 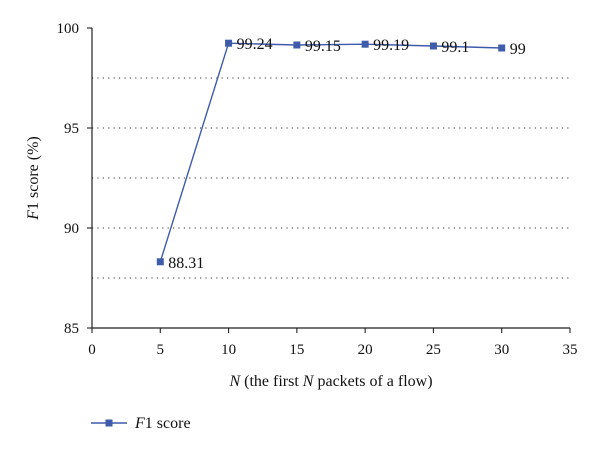 I want to click on y-axis-title-text: 1 score (%), so click(x=33, y=173).